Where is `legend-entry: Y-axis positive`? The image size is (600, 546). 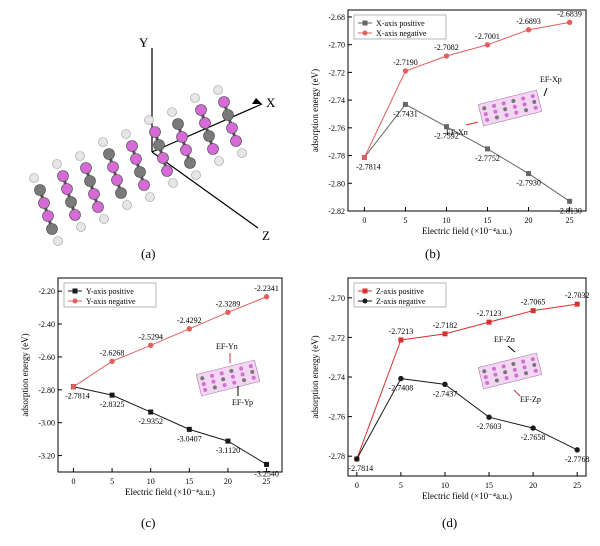
legend-entry: Y-axis positive is located at coordinates (110, 291).